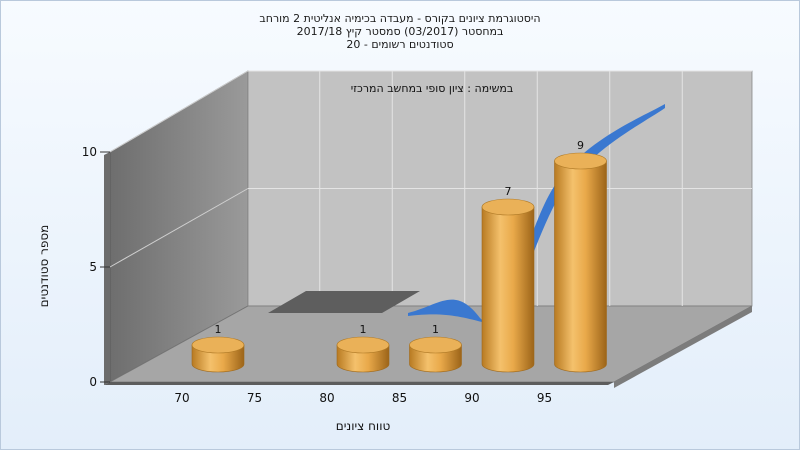 The image size is (800, 450). What do you see at coordinates (683, 347) in the screenshot?
I see `floor-edge` at bounding box center [683, 347].